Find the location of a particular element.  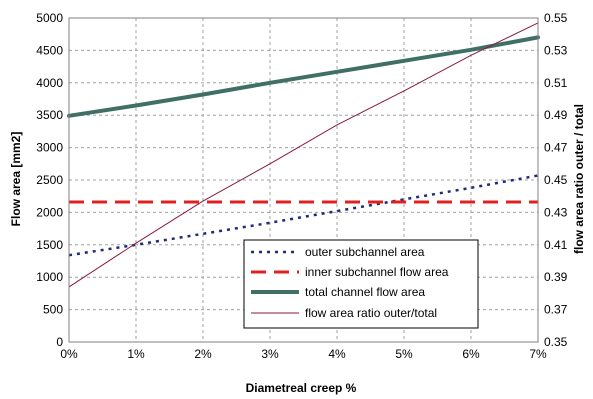

x-tick-label: 3% is located at coordinates (270, 354).